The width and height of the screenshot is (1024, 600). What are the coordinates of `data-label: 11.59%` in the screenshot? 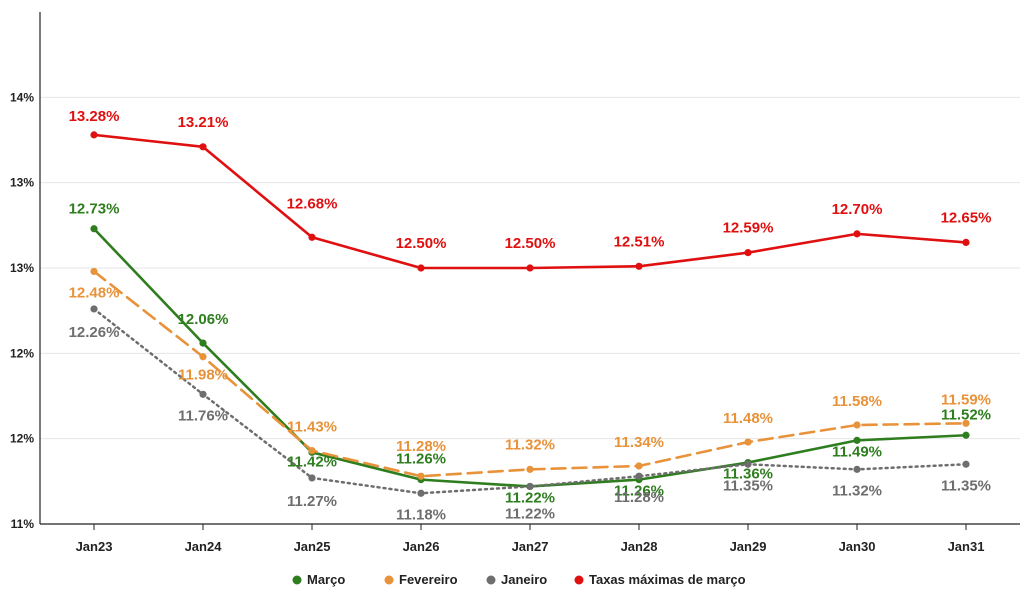 It's located at (966, 399).